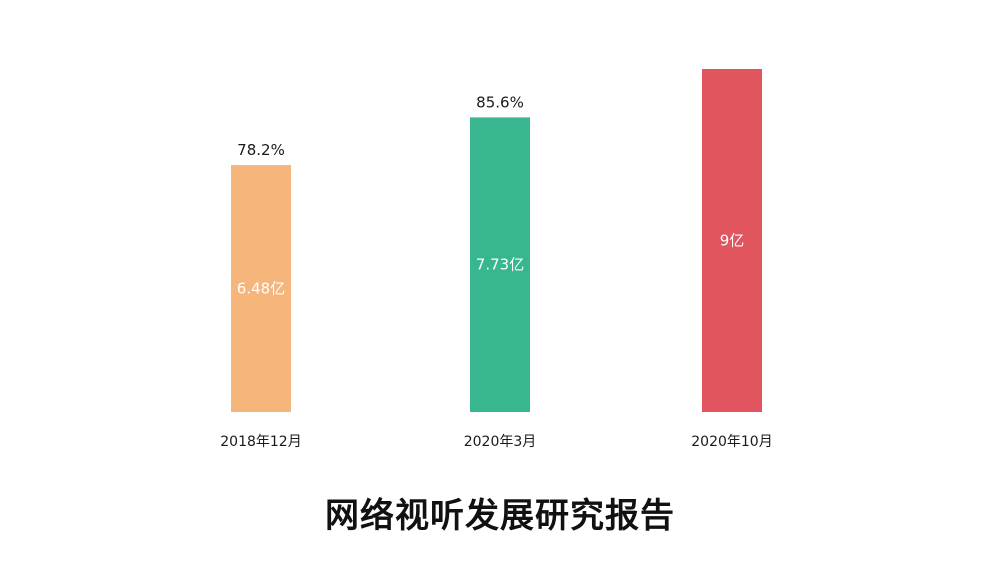 The image size is (1000, 562). I want to click on bar-rate-label: 78.2%, so click(261, 150).